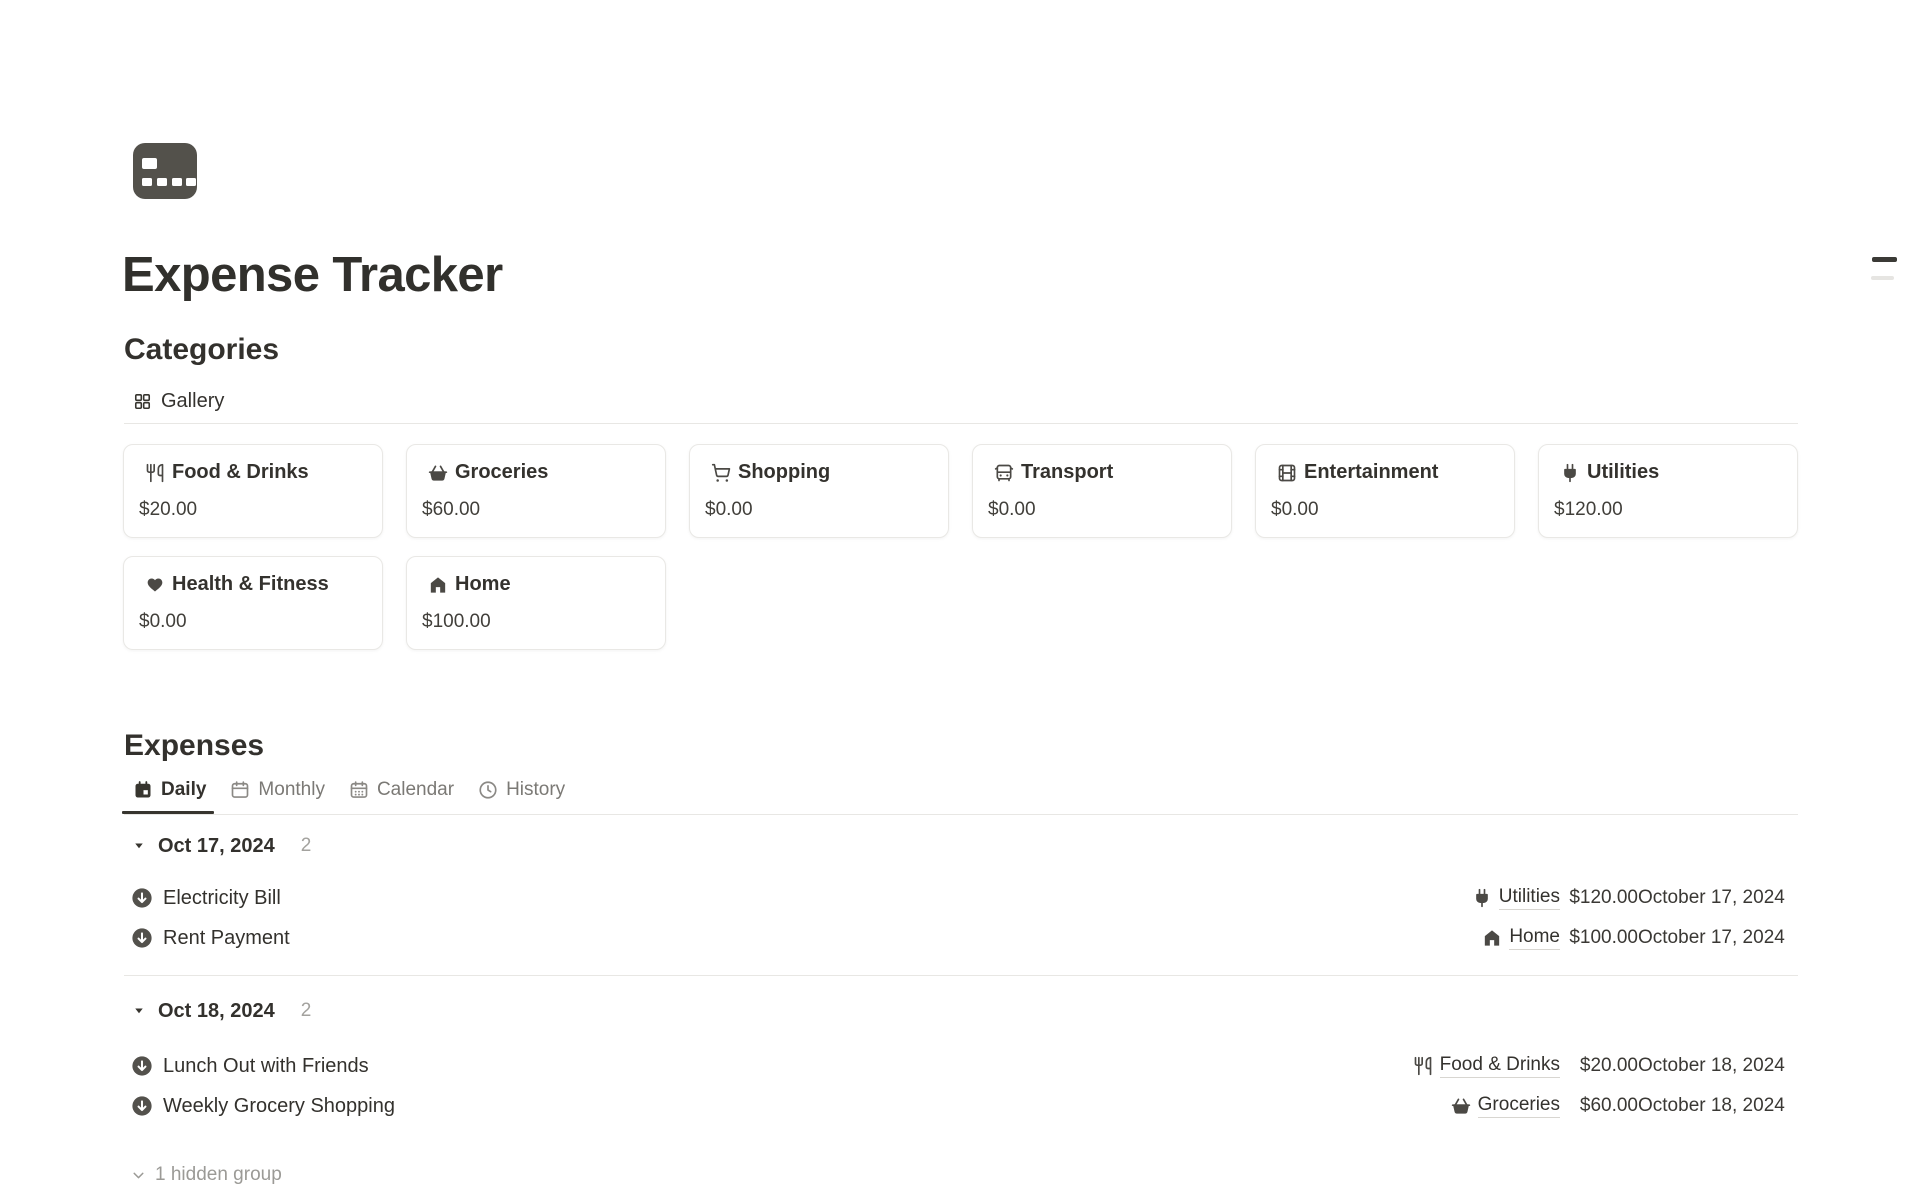 This screenshot has height=1199, width=1920. Describe the element at coordinates (250, 584) in the screenshot. I see `category-card-name: Health & Fitness` at that location.